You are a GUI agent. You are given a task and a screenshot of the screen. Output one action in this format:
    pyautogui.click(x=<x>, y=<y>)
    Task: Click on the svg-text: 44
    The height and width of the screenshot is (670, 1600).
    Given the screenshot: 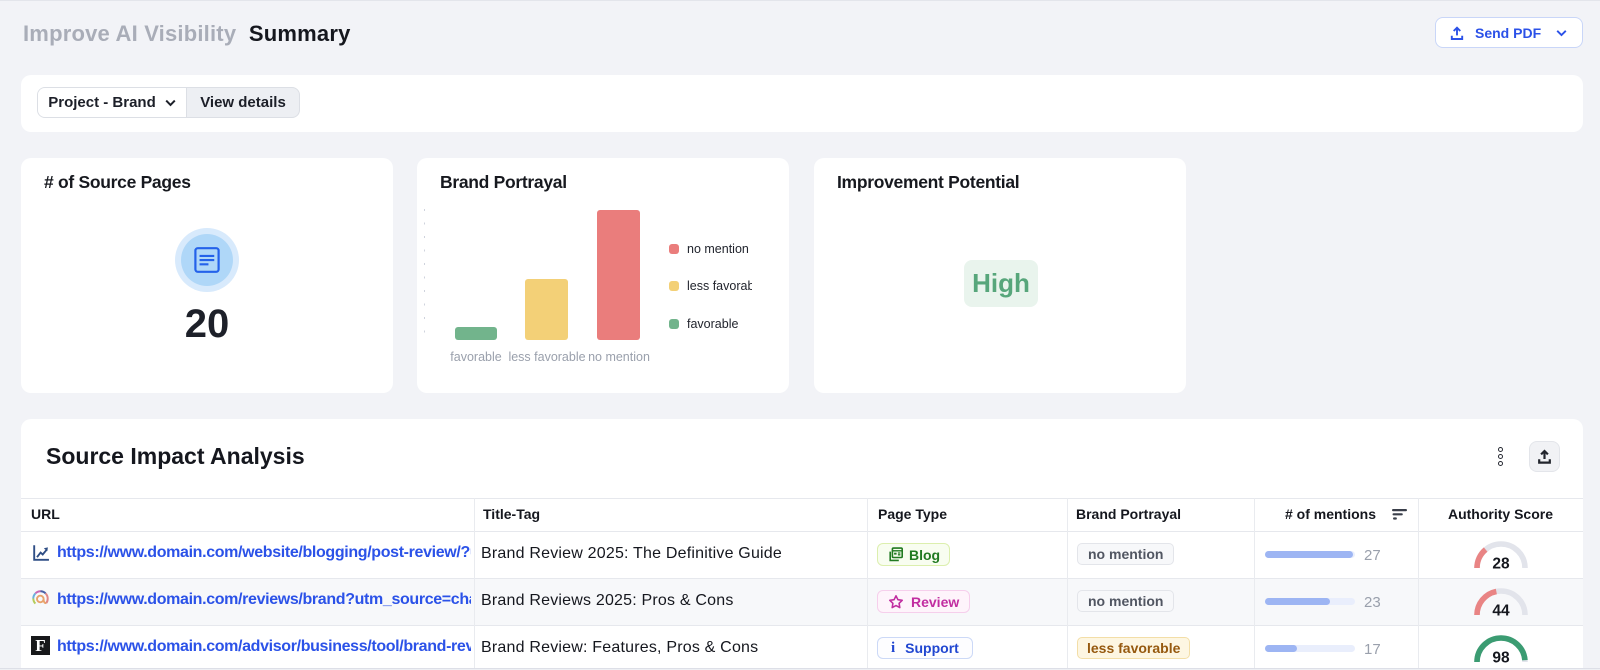 What is the action you would take?
    pyautogui.click(x=1501, y=610)
    